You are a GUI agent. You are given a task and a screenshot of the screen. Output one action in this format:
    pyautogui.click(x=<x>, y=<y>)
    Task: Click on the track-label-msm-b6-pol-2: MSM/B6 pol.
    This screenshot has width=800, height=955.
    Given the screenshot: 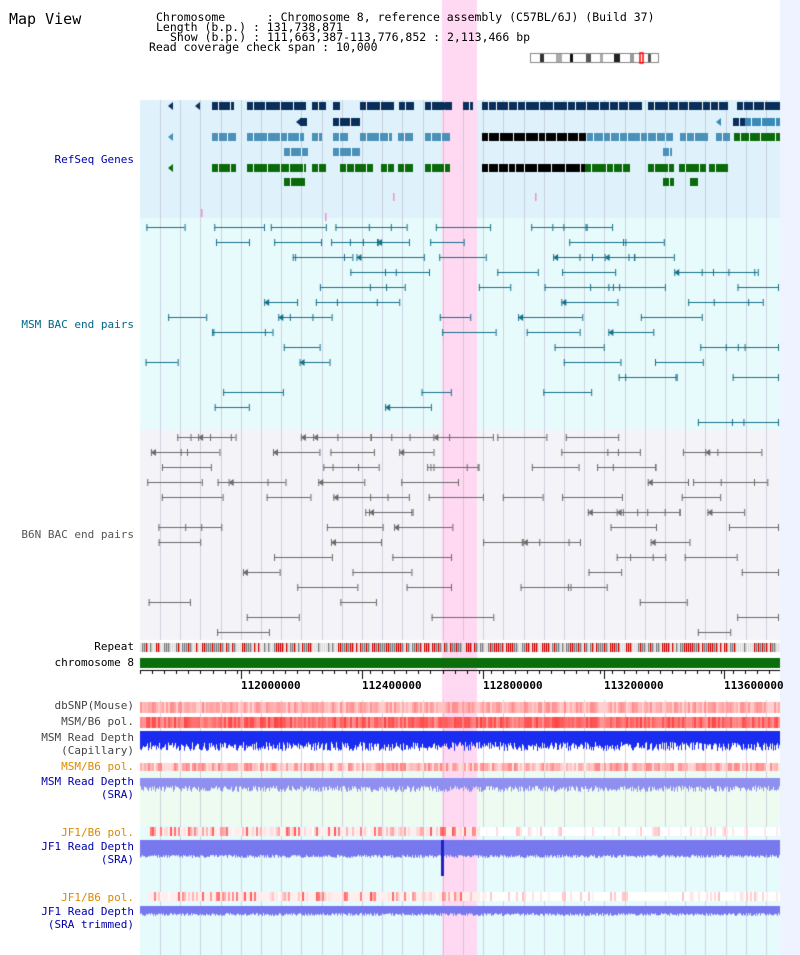 What is the action you would take?
    pyautogui.click(x=97, y=766)
    